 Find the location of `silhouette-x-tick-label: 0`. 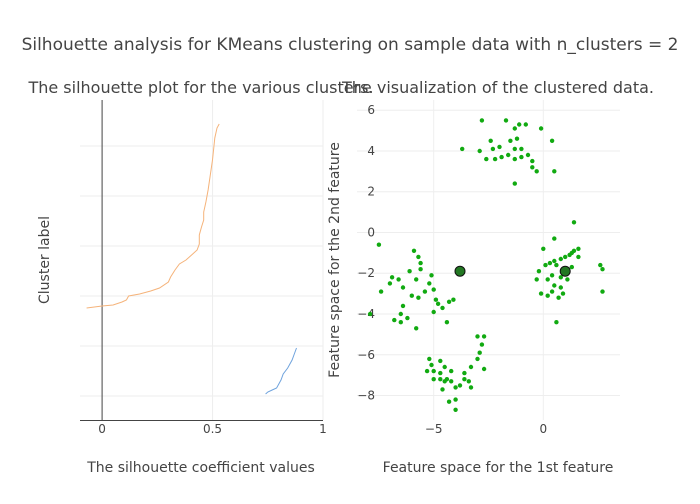

silhouette-x-tick-label: 0 is located at coordinates (102, 429).